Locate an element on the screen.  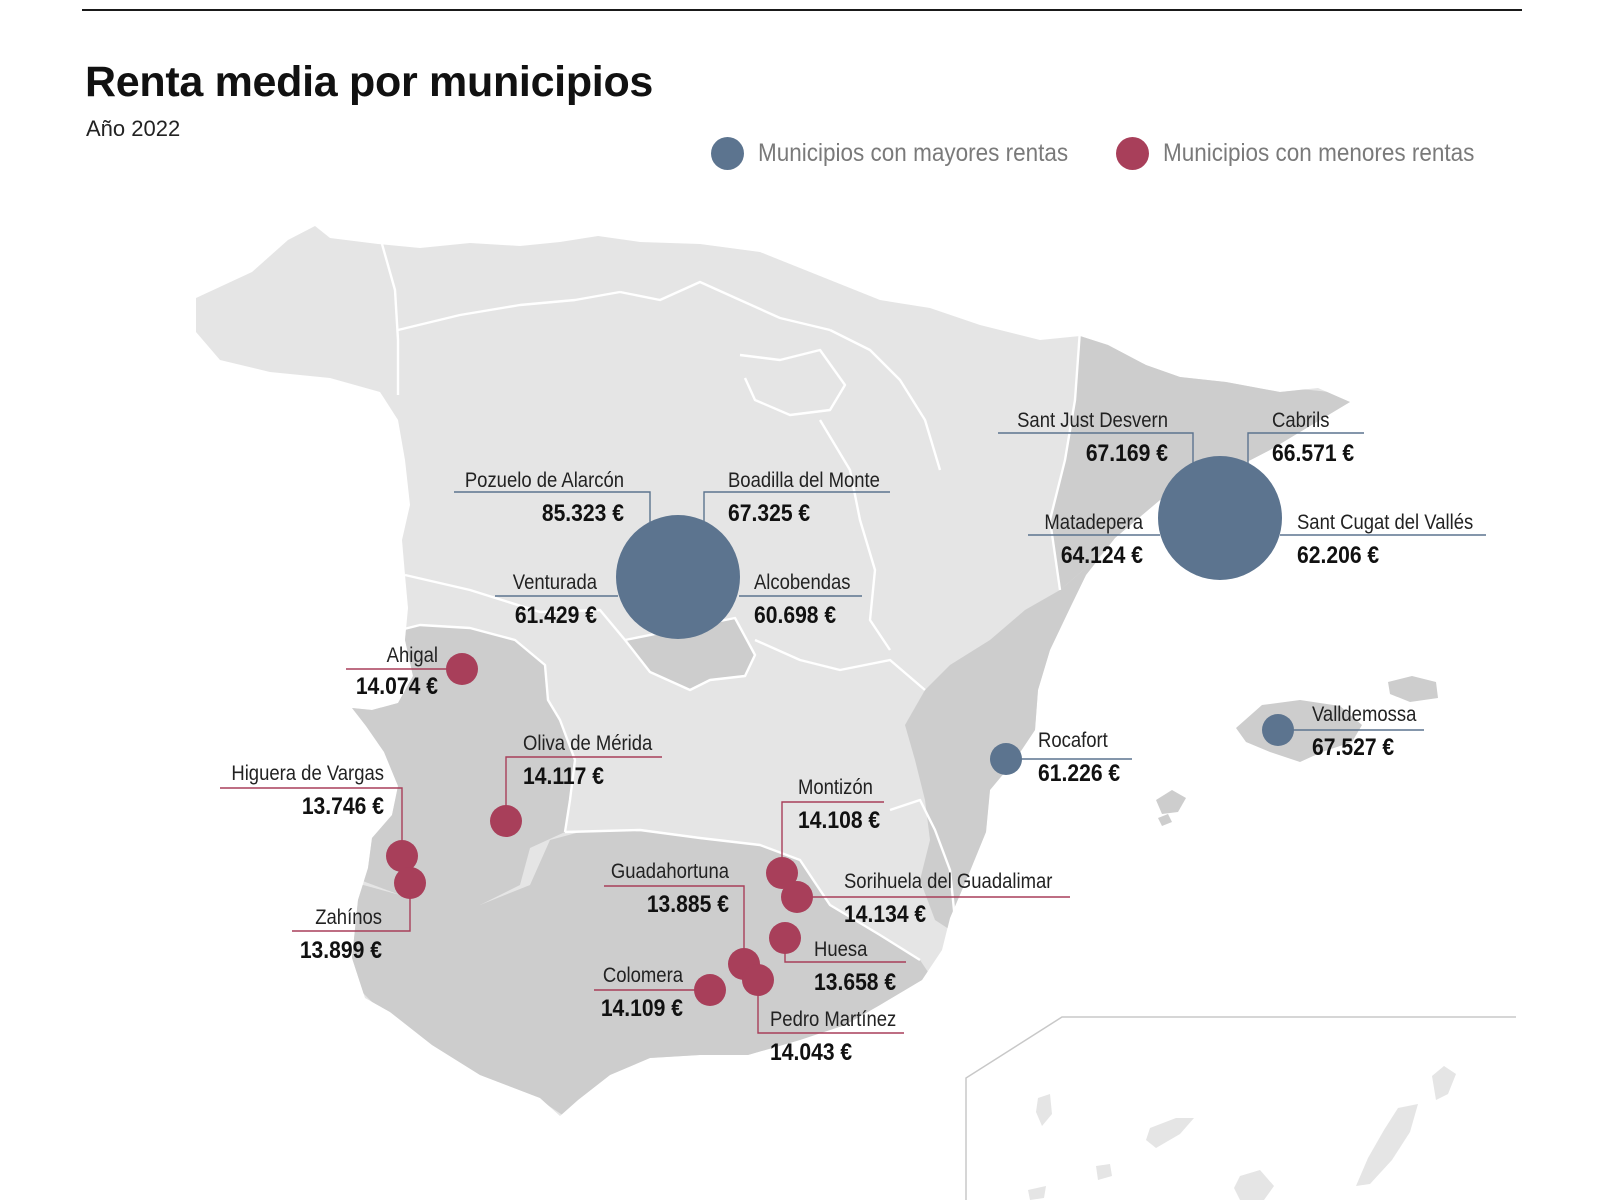
canary-inset-frame is located at coordinates (1240, 1108).